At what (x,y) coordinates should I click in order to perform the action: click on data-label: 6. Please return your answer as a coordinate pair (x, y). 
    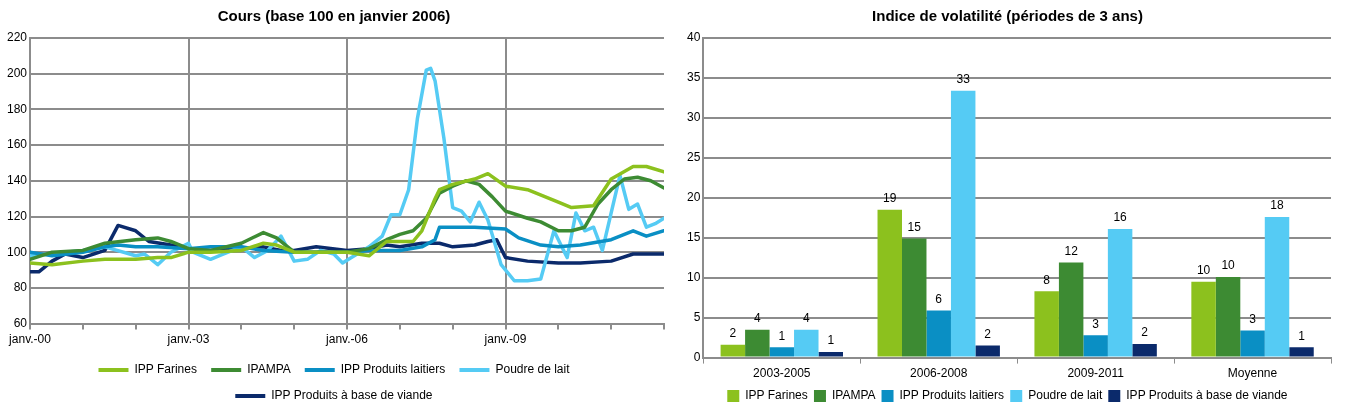
    Looking at the image, I should click on (939, 298).